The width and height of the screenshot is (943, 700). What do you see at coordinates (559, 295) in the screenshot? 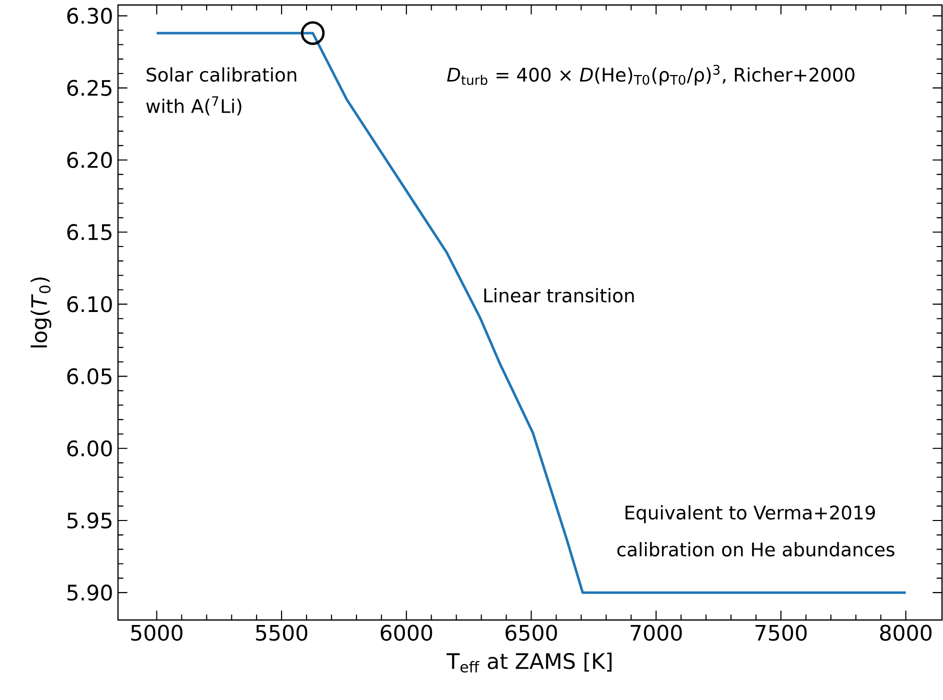
I see `annotation: Linear transition` at bounding box center [559, 295].